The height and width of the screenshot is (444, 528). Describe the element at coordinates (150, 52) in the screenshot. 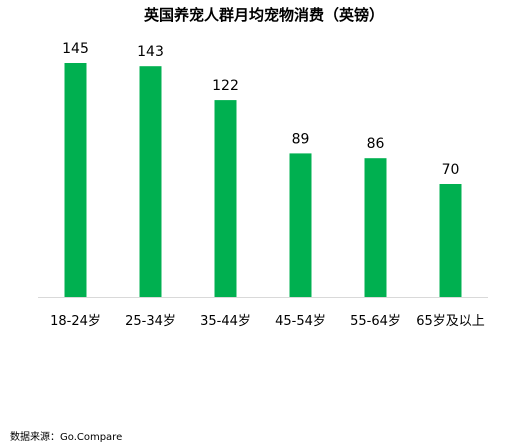

I see `value-label-2: 143` at that location.